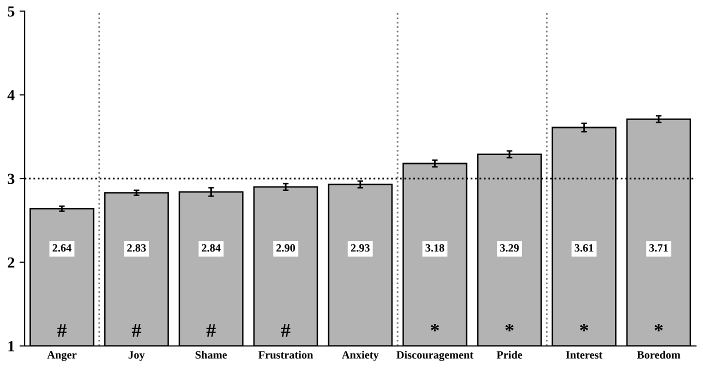 The image size is (703, 372). I want to click on x-tick-label: Boredom, so click(658, 354).